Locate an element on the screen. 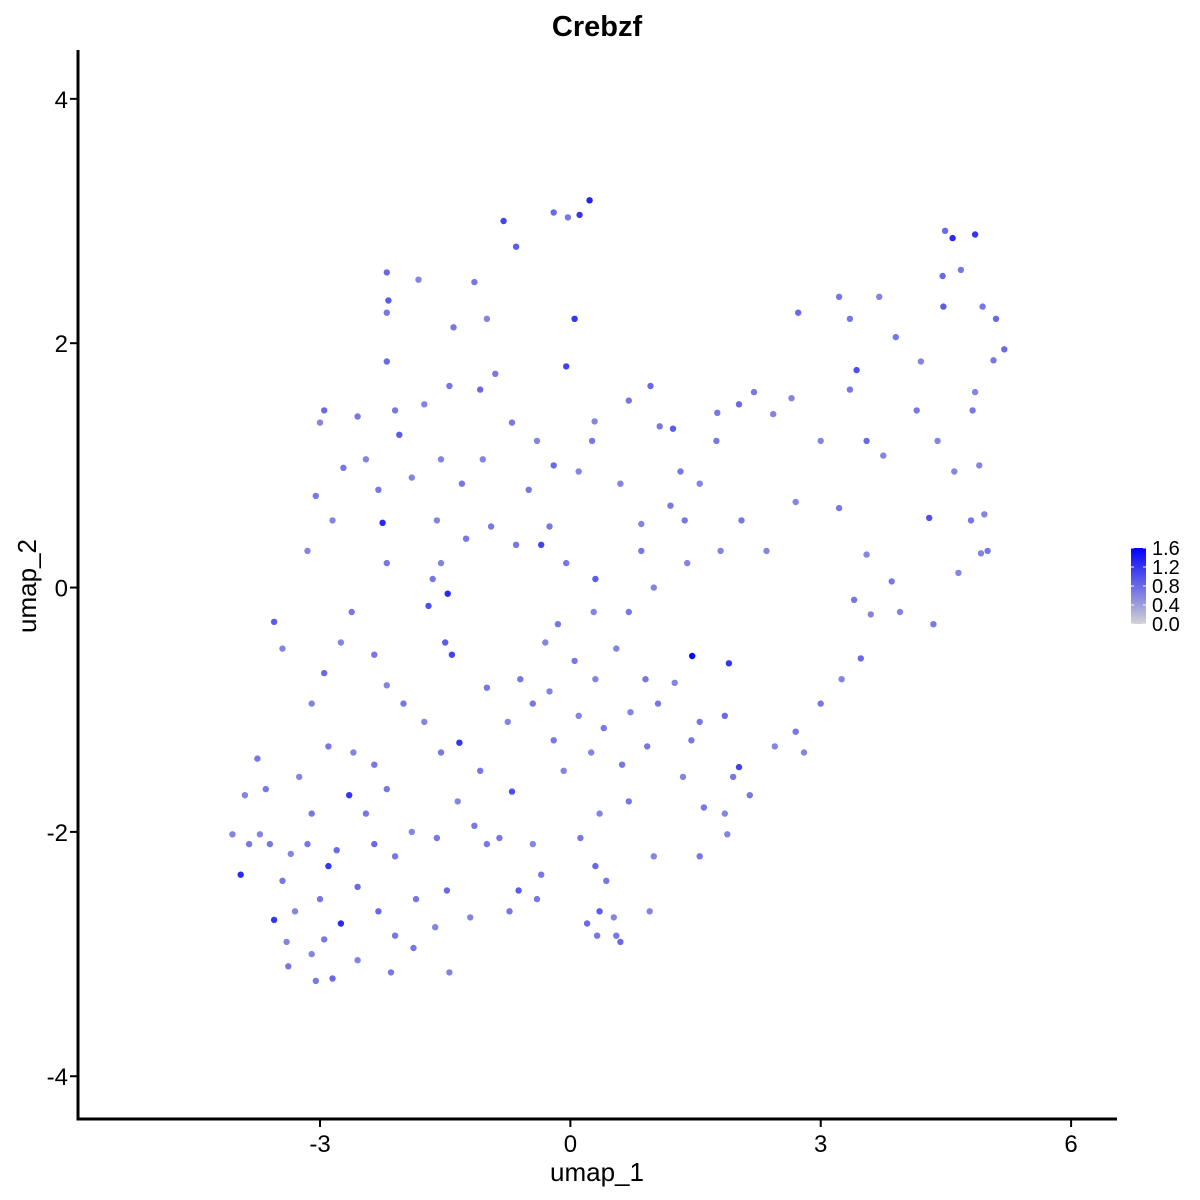 This screenshot has height=1200, width=1200. y-tick-label: 0 is located at coordinates (61, 589).